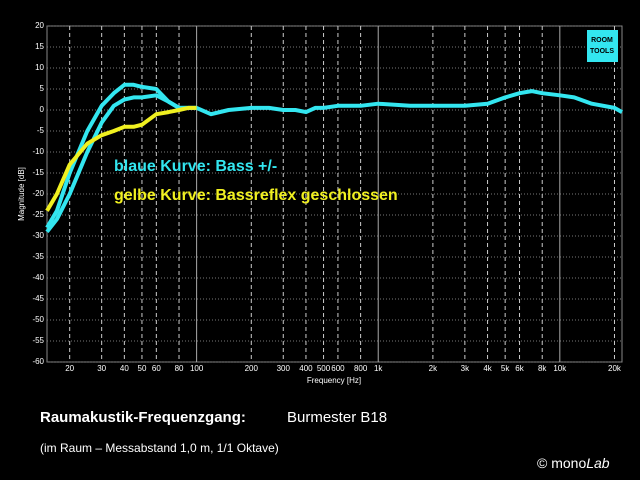 This screenshot has height=480, width=640. Describe the element at coordinates (602, 40) in the screenshot. I see `logo-text: ROOM` at that location.